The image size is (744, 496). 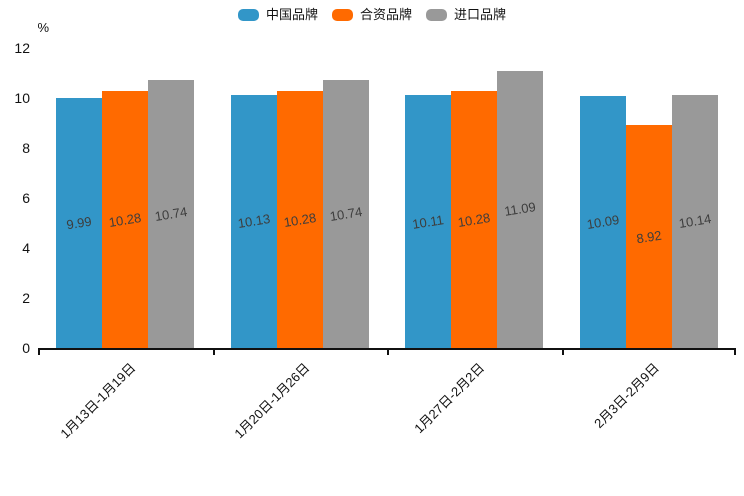 I want to click on chart-legend: 中国品牌 合资品牌 进口品牌, so click(x=372, y=14).